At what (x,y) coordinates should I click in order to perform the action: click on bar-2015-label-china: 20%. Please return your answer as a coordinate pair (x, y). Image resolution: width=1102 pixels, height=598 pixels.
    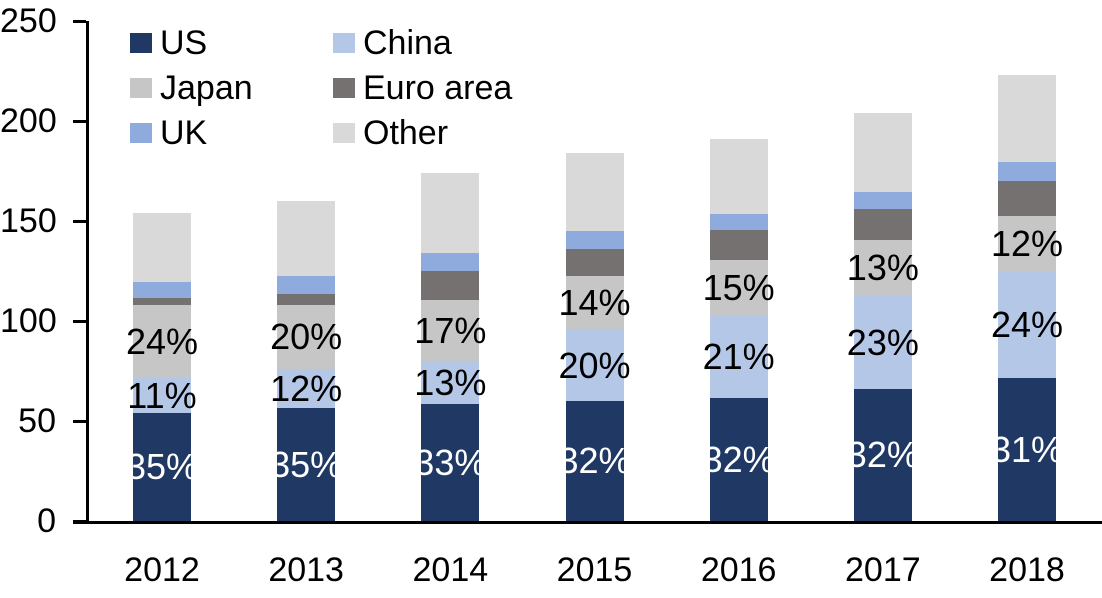
    Looking at the image, I should click on (594, 365).